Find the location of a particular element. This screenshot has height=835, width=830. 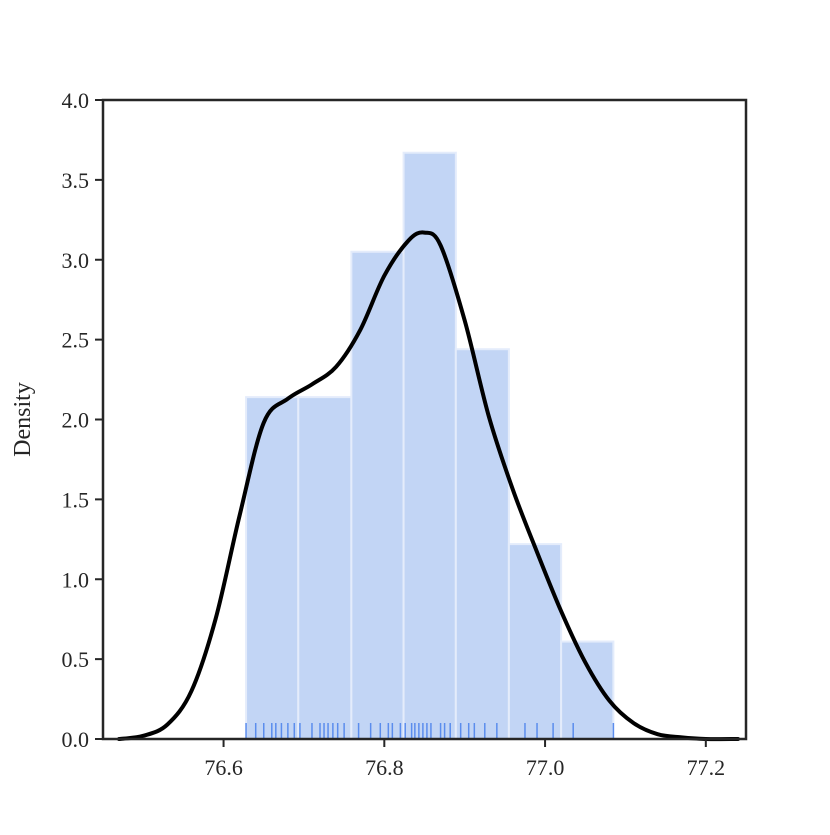

x-tick-label: 77.0 is located at coordinates (545, 767).